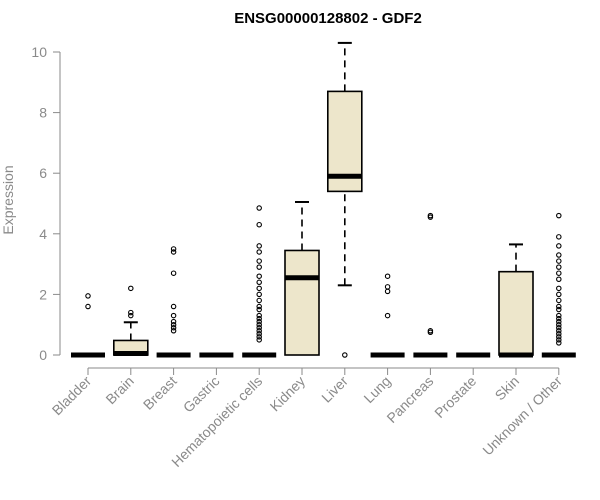 This screenshot has width=600, height=500. I want to click on y-tick-label: 6, so click(43, 173).